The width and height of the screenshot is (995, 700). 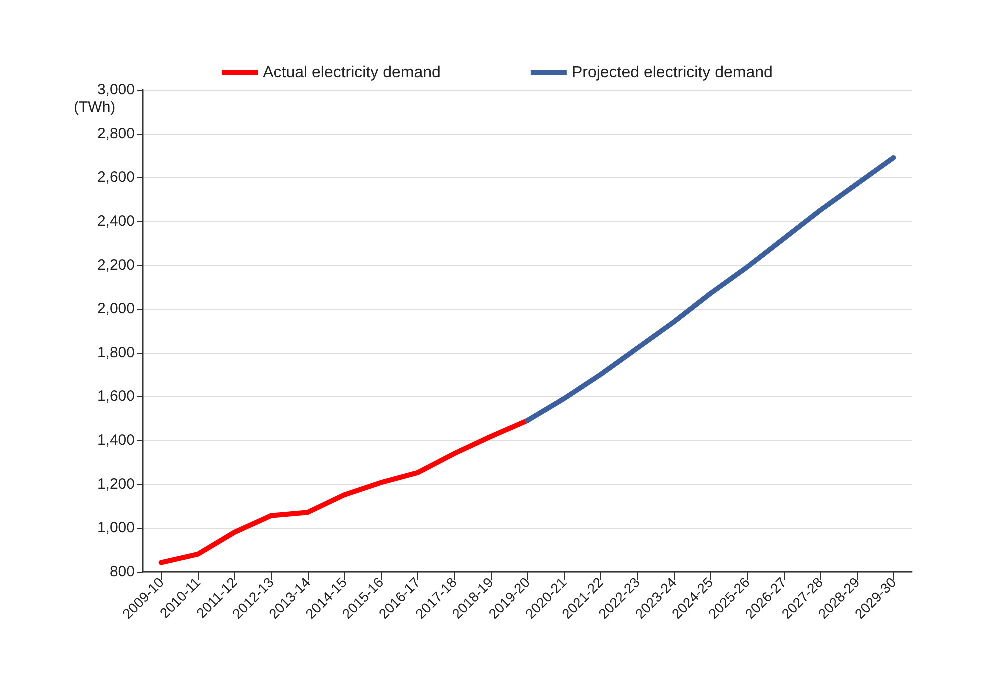 I want to click on y-tick-label: 2,000, so click(x=116, y=309).